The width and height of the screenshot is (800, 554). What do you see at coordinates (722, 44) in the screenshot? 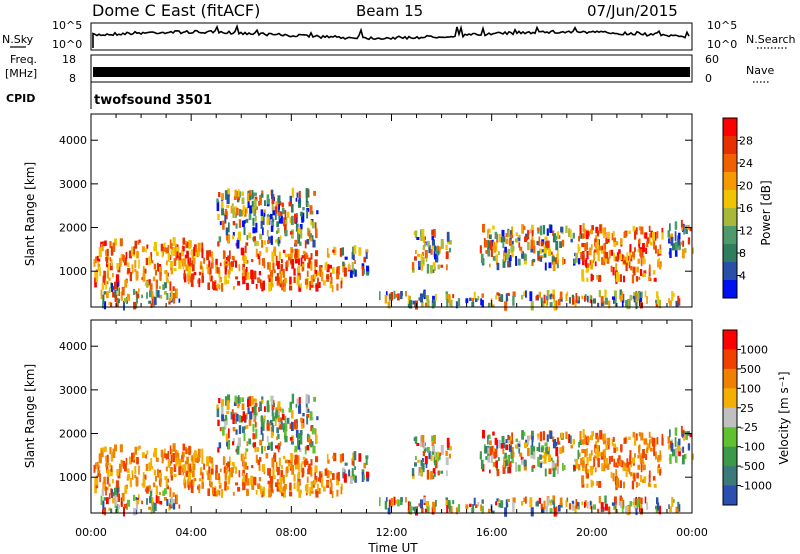
I see `noise-right-tick-label: 10^0` at bounding box center [722, 44].